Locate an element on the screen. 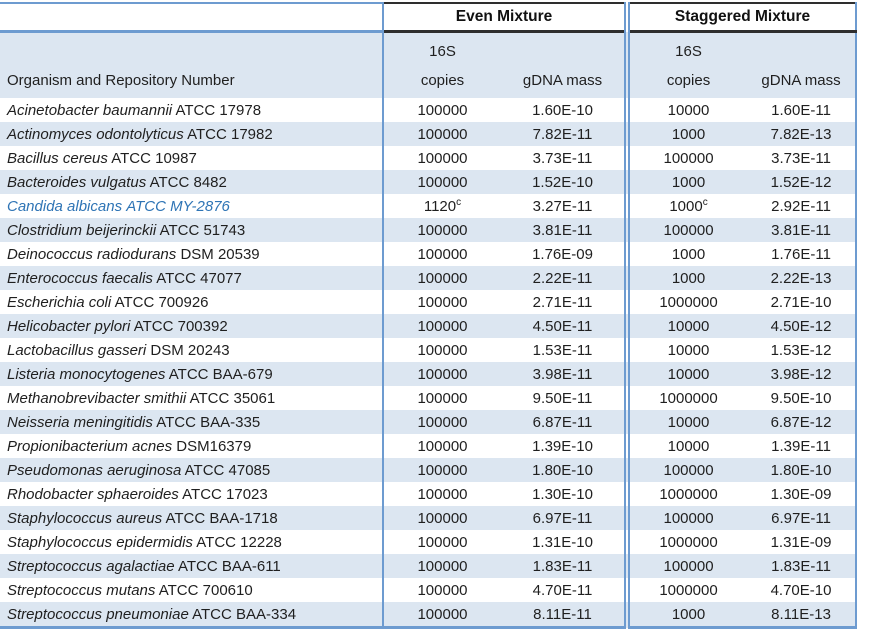 This screenshot has height=632, width=869. staggered-gdna-mass-cell: 6.97E-11 is located at coordinates (802, 518).